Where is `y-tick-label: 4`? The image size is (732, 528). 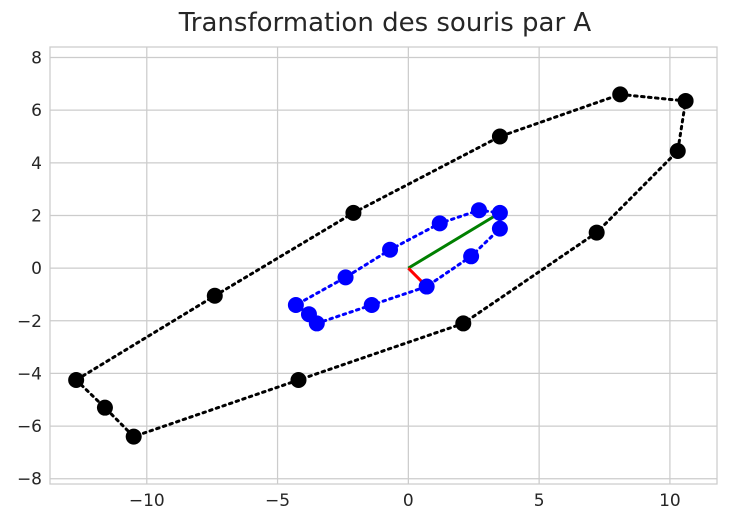 y-tick-label: 4 is located at coordinates (36, 164).